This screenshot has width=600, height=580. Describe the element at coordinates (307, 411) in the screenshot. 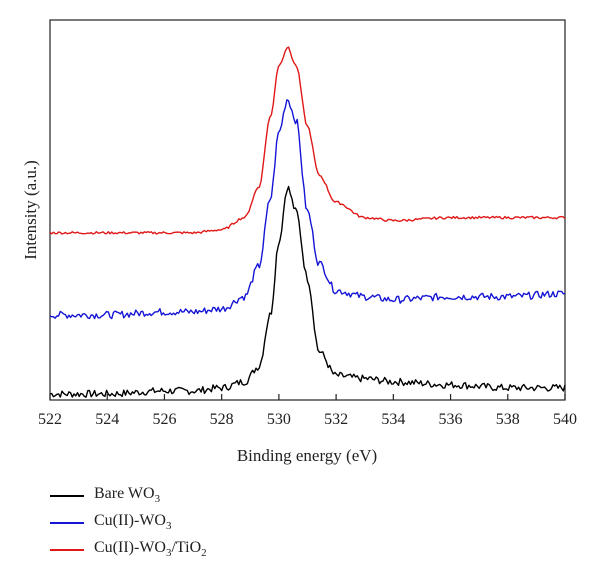

I see `x-axis-ticks: 522 524 526 528 530 532 534 536 538 540` at that location.